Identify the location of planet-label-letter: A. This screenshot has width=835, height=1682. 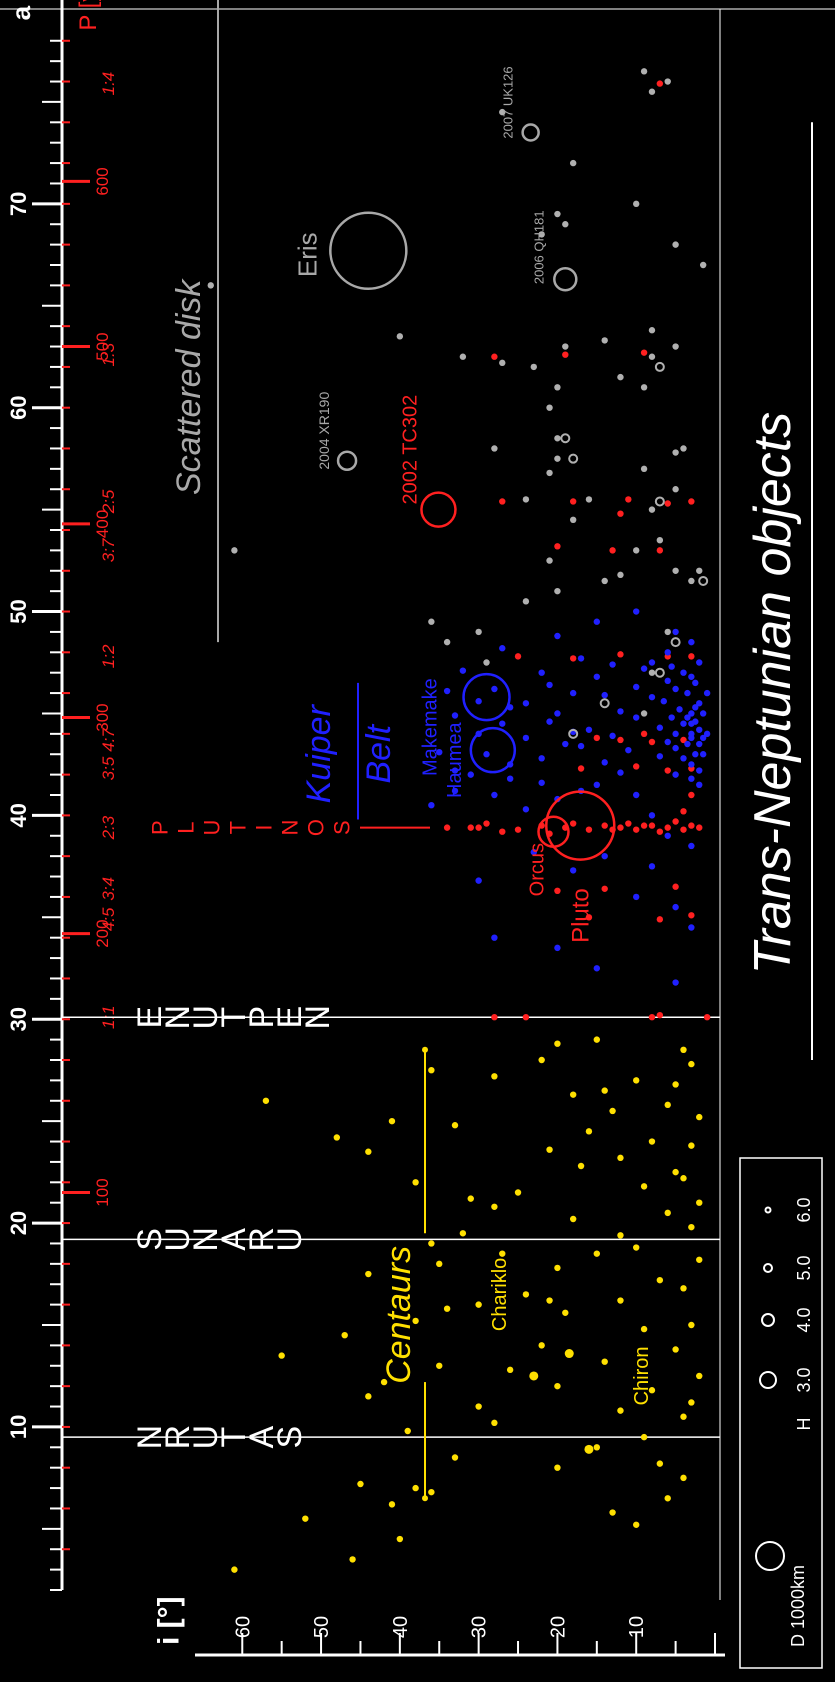
(234, 1239).